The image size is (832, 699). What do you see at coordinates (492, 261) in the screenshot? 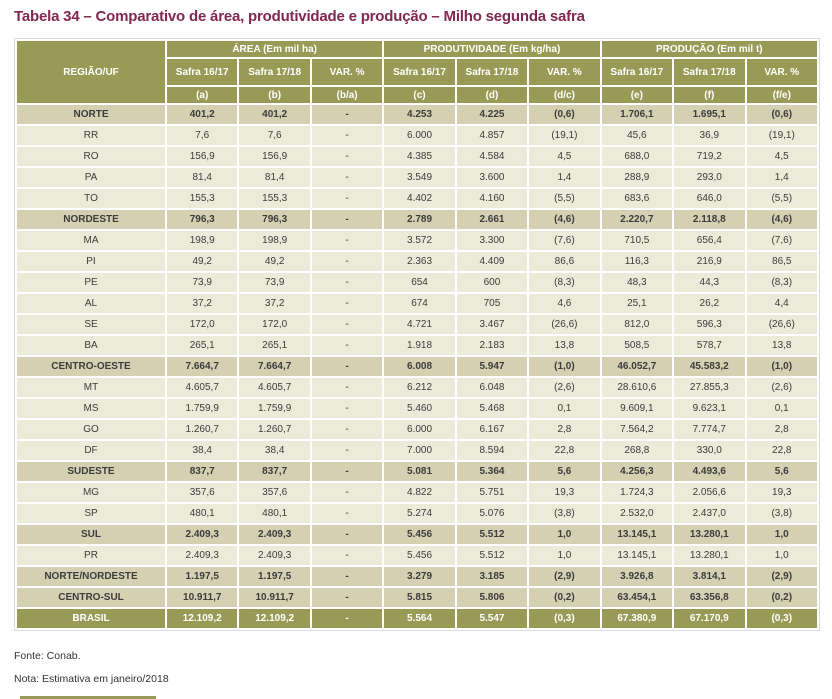
I see `value-cell: 4.409` at bounding box center [492, 261].